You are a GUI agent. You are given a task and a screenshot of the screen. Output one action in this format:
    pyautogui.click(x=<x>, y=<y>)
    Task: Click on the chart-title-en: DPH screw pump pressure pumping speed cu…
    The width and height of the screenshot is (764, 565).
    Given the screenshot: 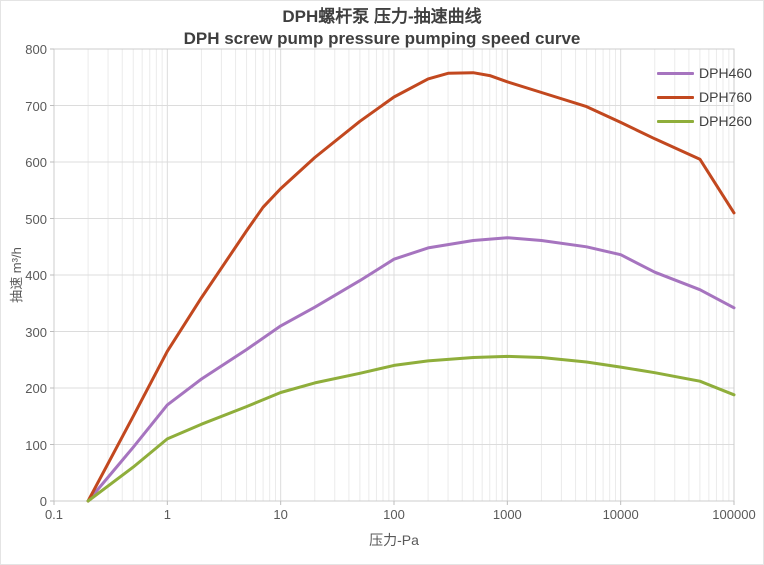 What is the action you would take?
    pyautogui.click(x=382, y=38)
    